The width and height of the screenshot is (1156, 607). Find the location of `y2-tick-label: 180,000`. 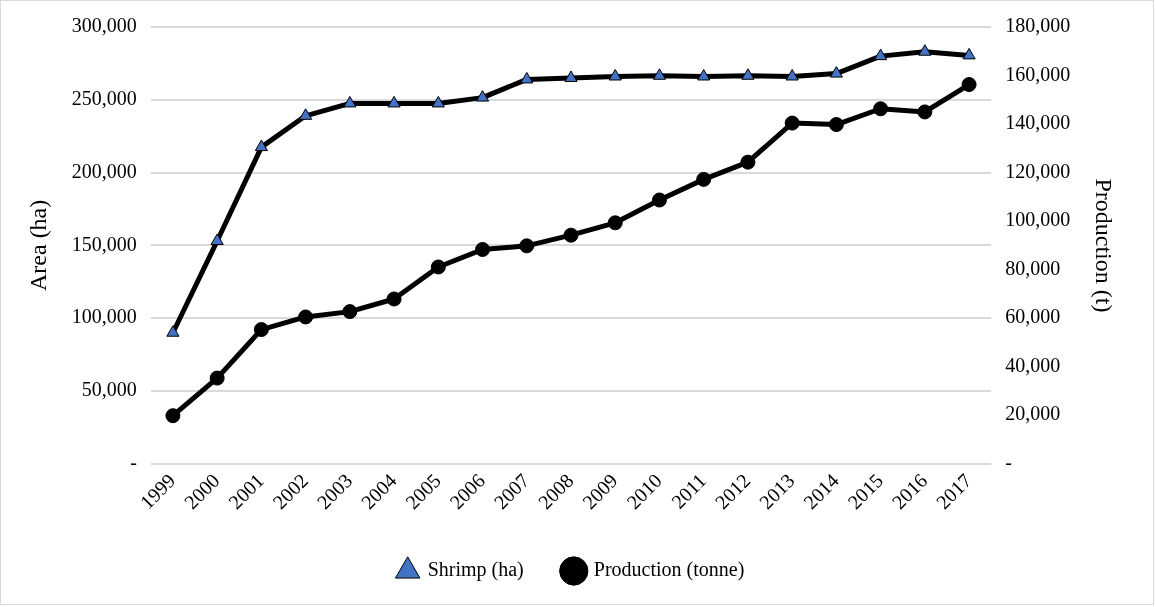

y2-tick-label: 180,000 is located at coordinates (1038, 25).